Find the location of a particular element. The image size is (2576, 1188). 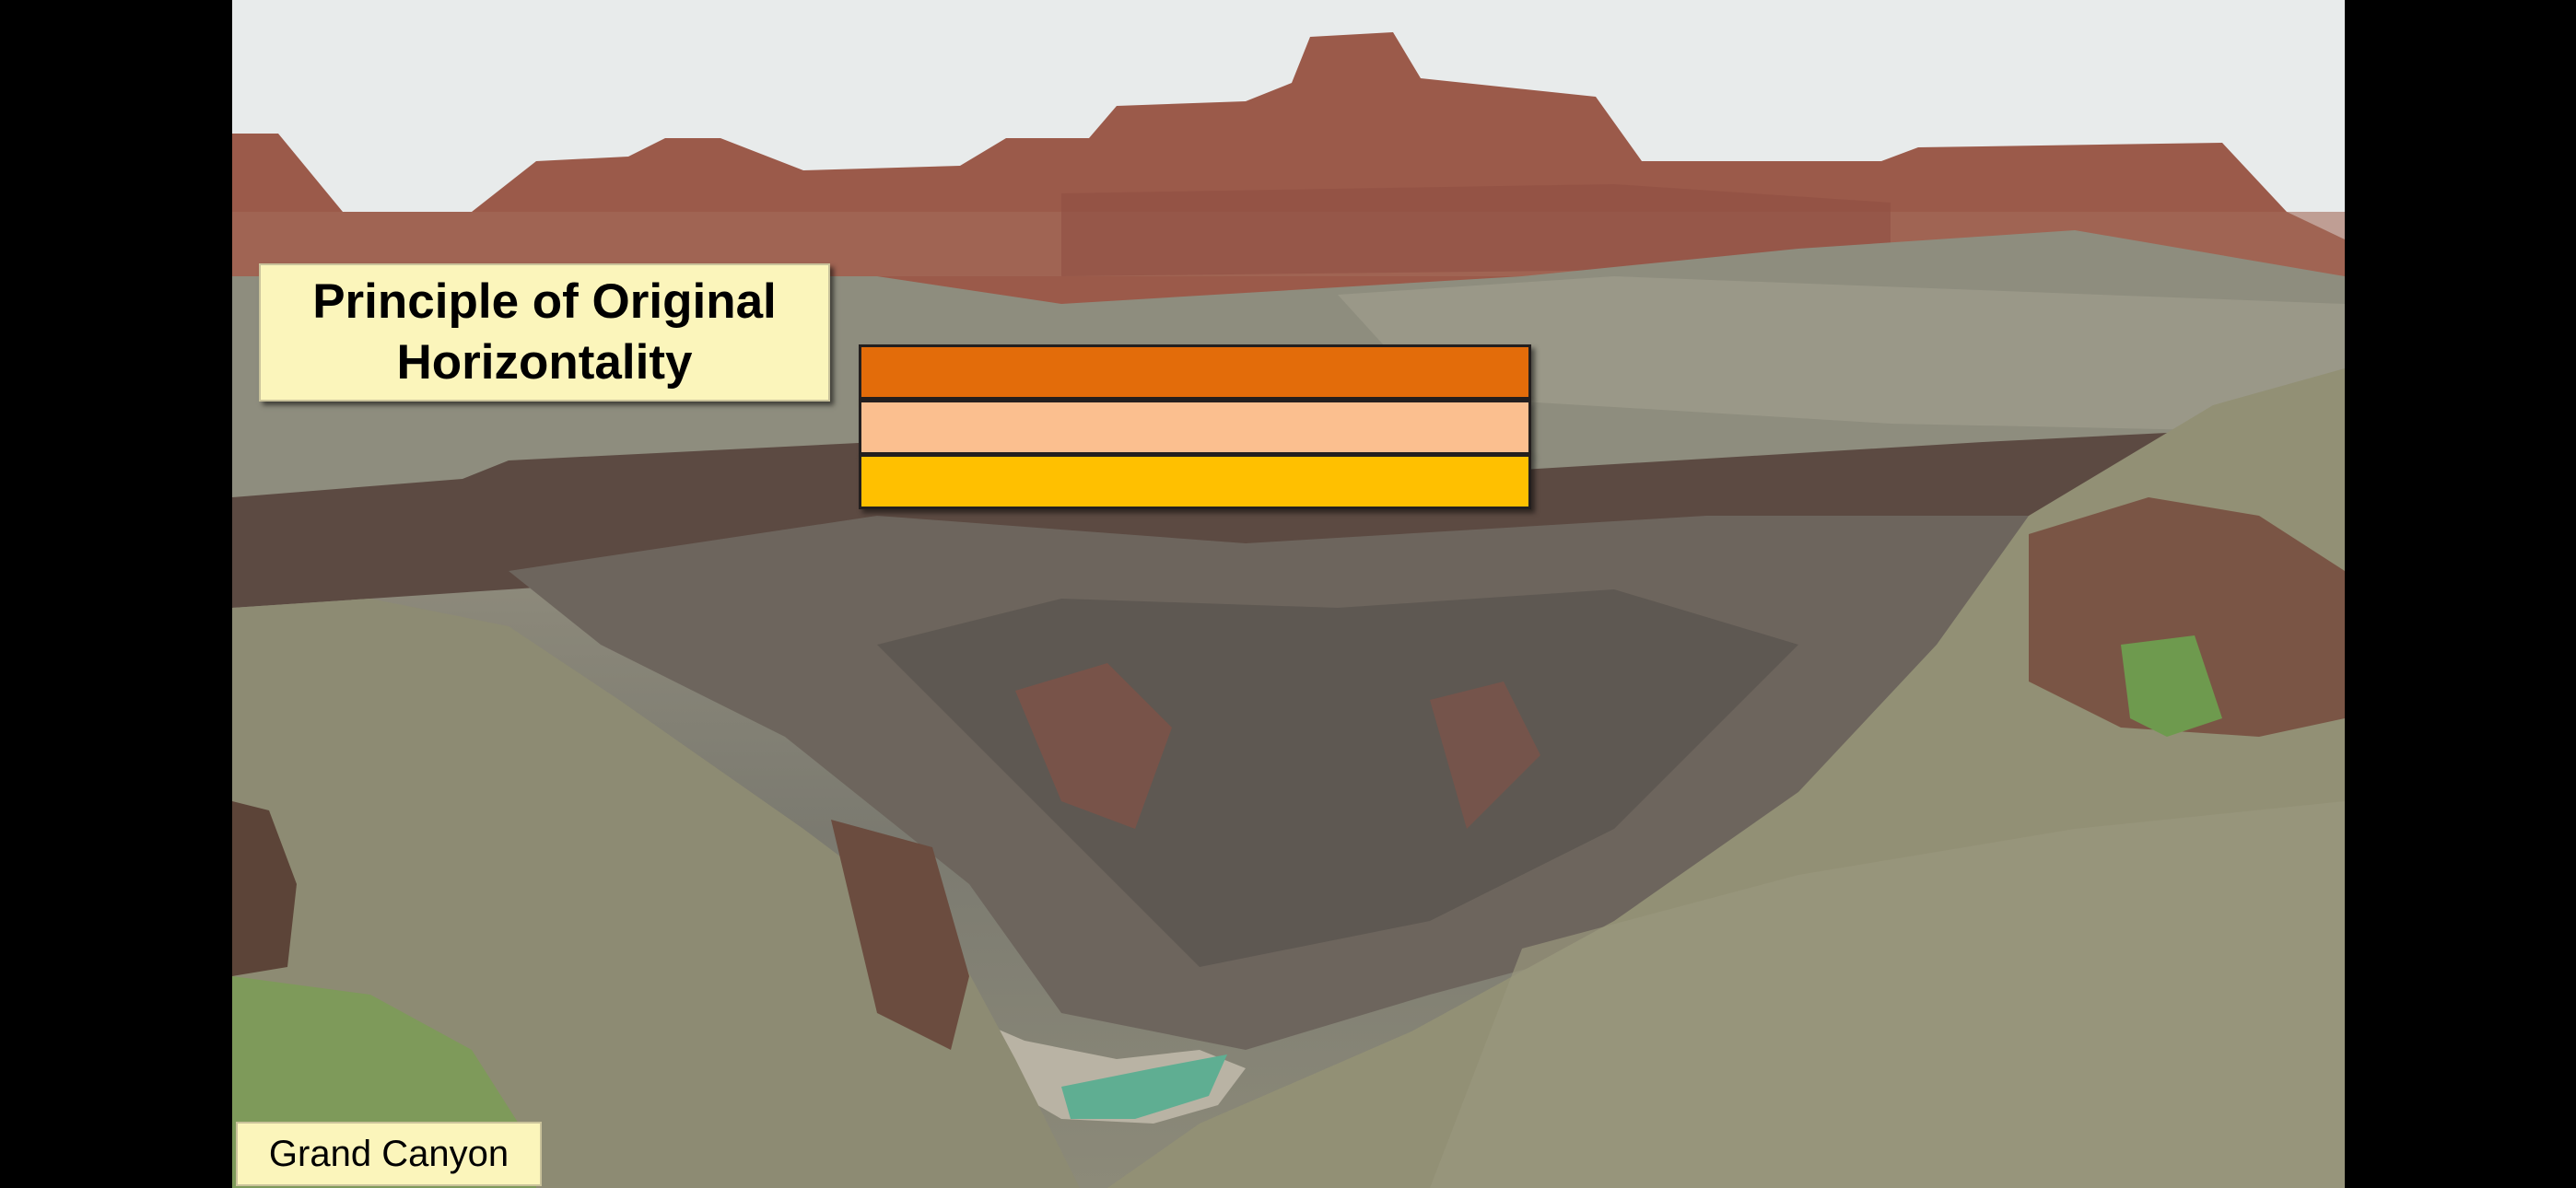

letterbox-left is located at coordinates (116, 594).